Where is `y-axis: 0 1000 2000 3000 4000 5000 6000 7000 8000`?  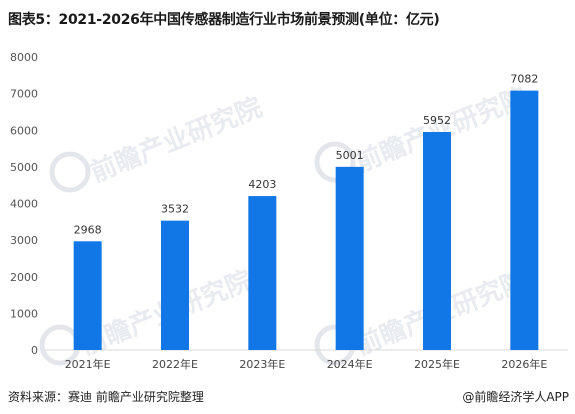
y-axis: 0 1000 2000 3000 4000 5000 6000 7000 8000 is located at coordinates (24, 204).